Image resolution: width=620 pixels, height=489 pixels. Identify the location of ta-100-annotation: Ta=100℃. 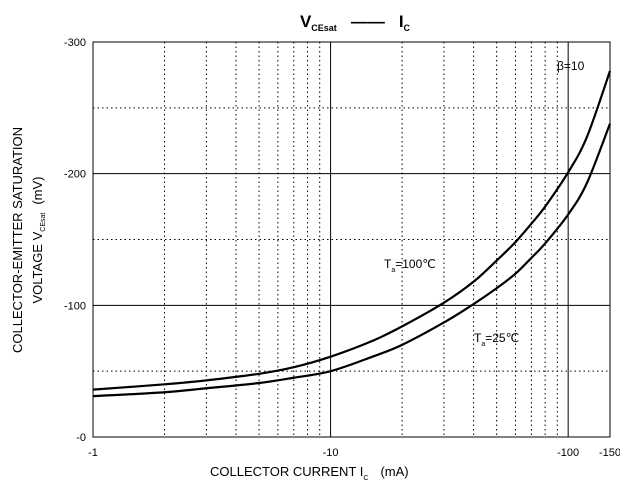
(410, 265).